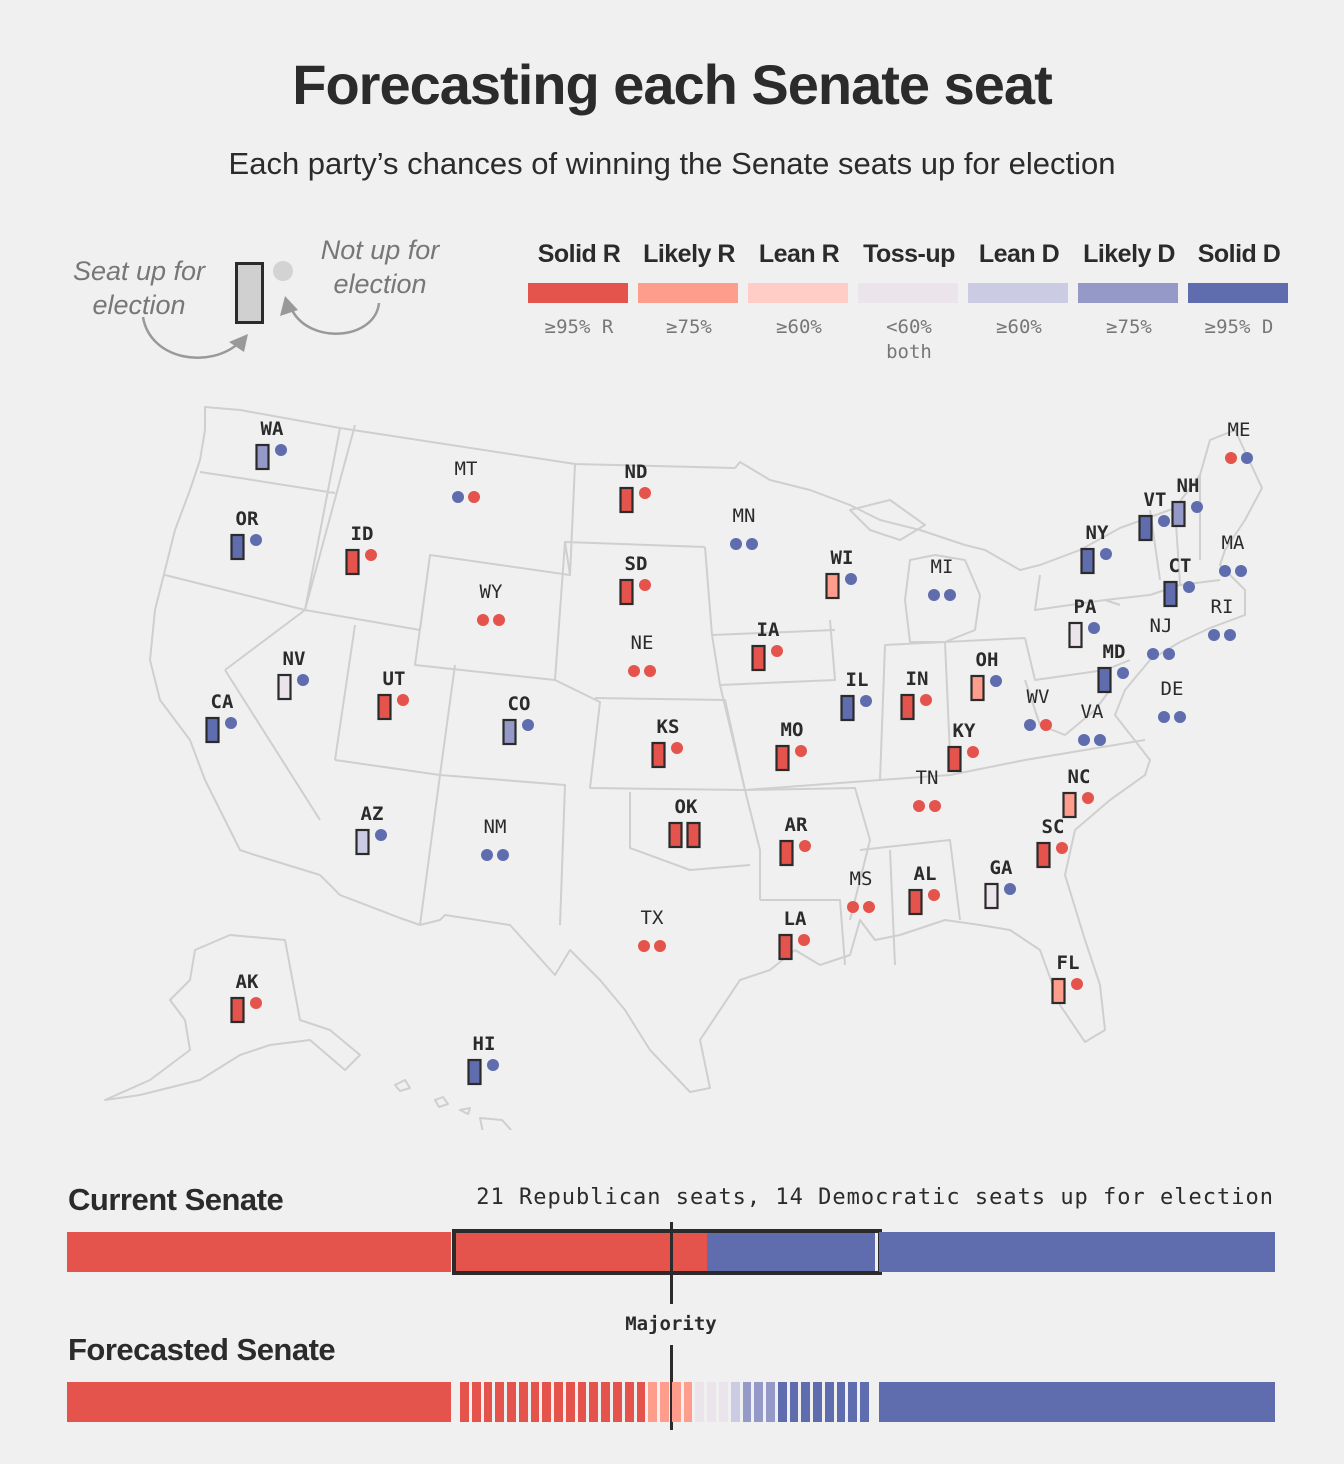 This screenshot has width=1344, height=1464. I want to click on state-label: WA, so click(272, 429).